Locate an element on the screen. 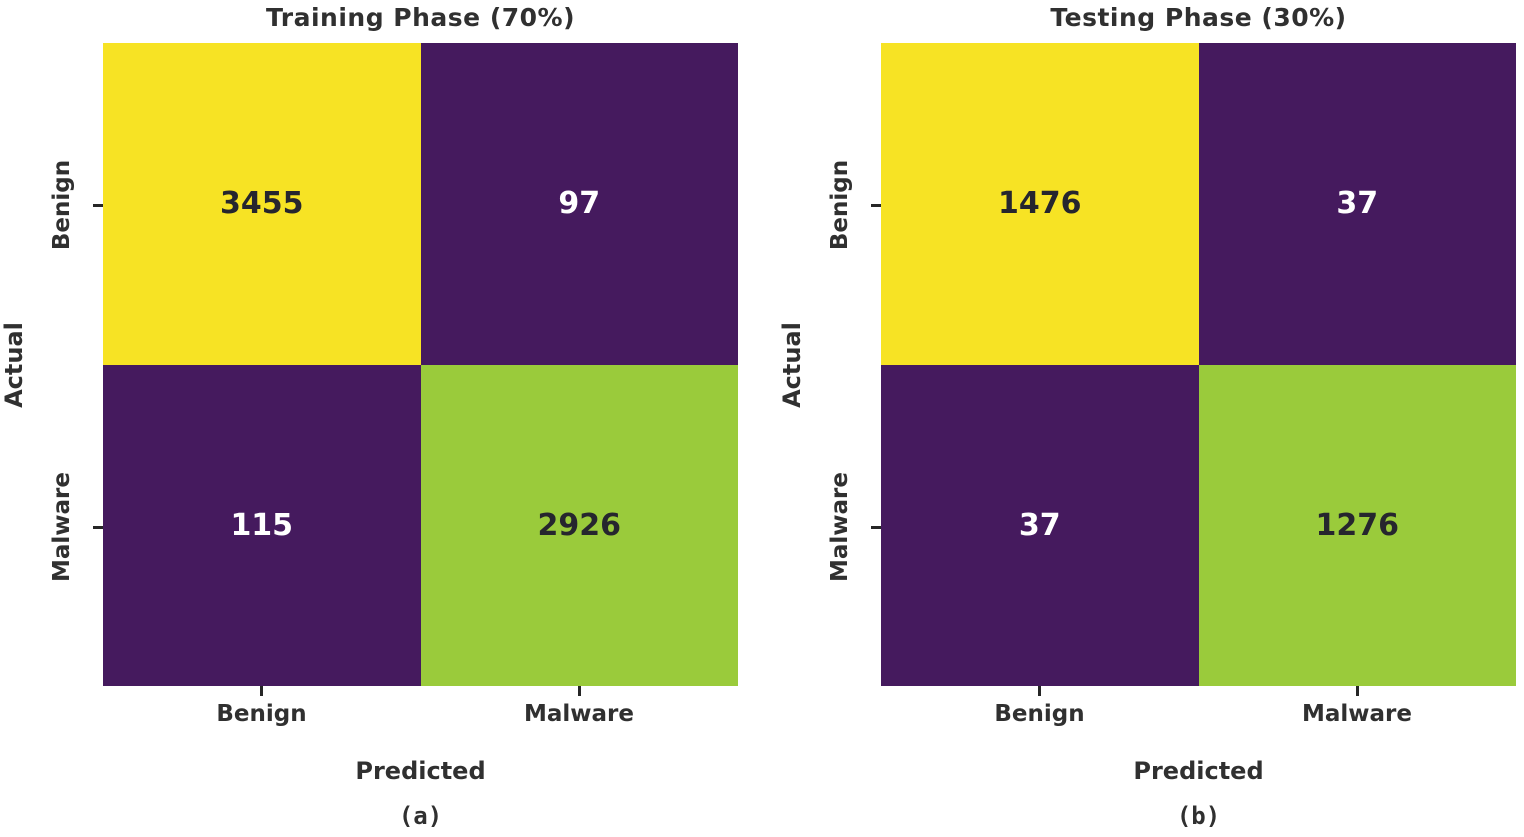  testing-ytick-malware: Malware is located at coordinates (840, 527).